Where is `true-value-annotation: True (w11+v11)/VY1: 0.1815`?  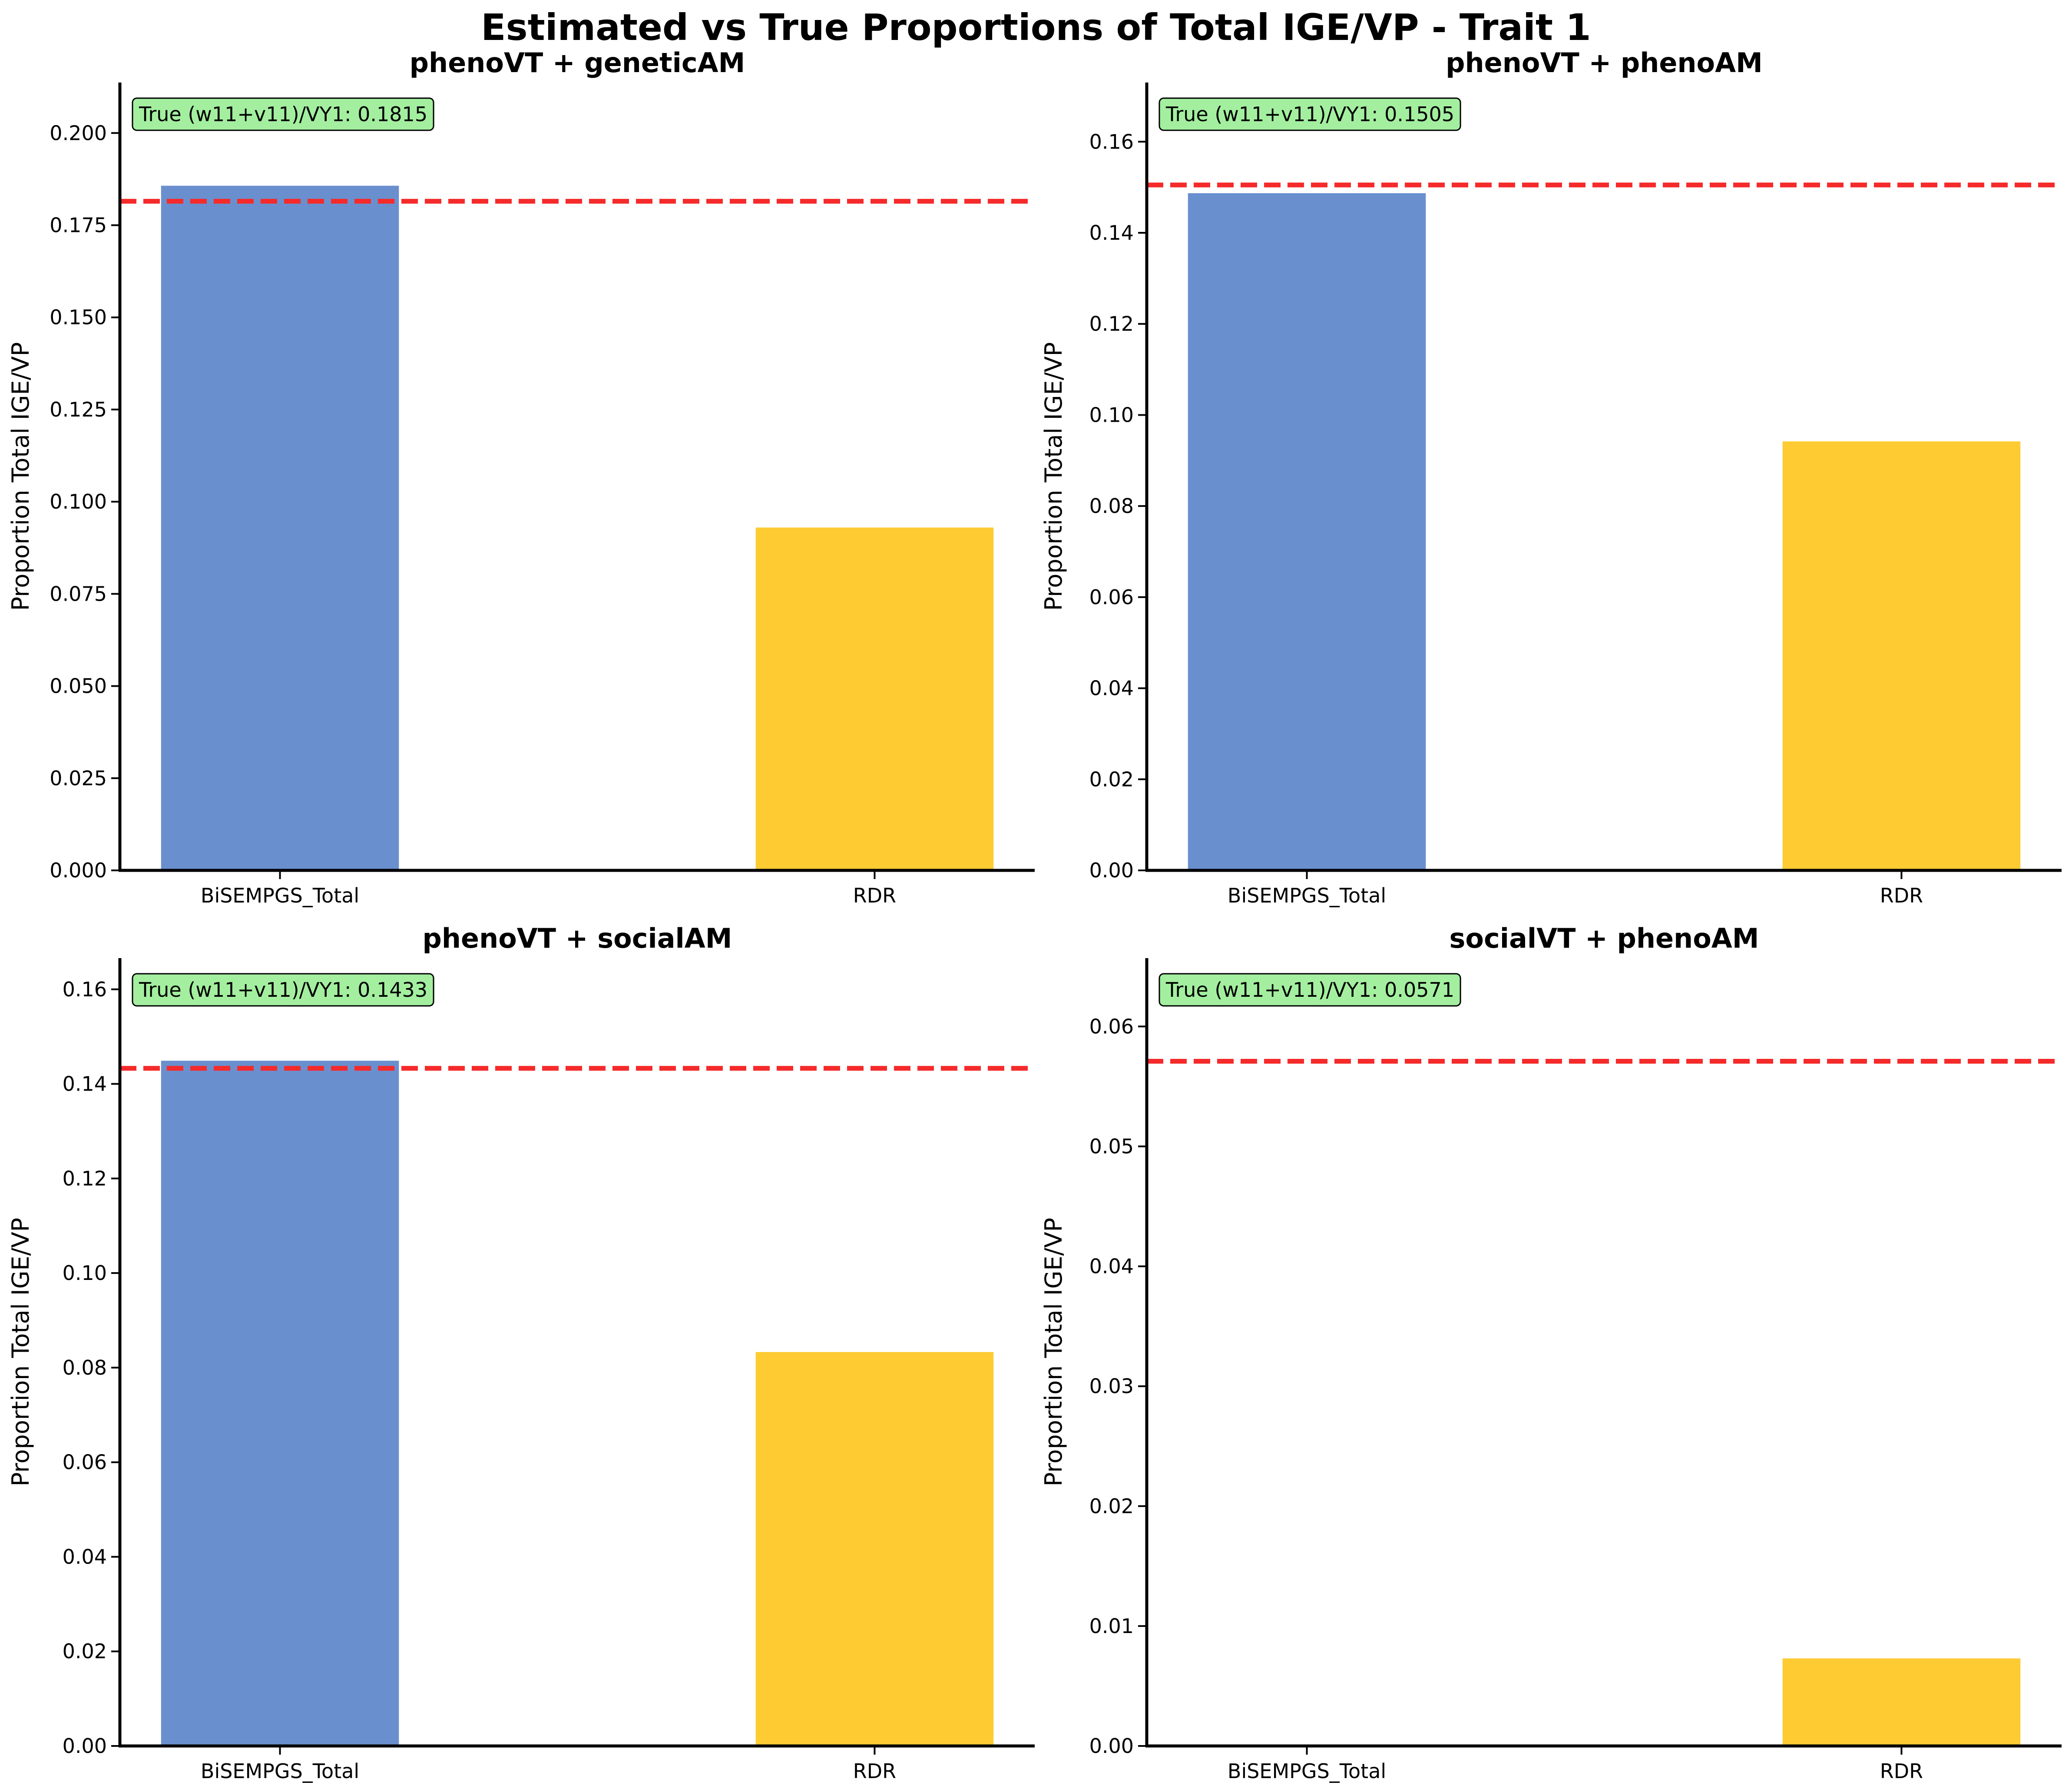 true-value-annotation: True (w11+v11)/VY1: 0.1815 is located at coordinates (283, 114).